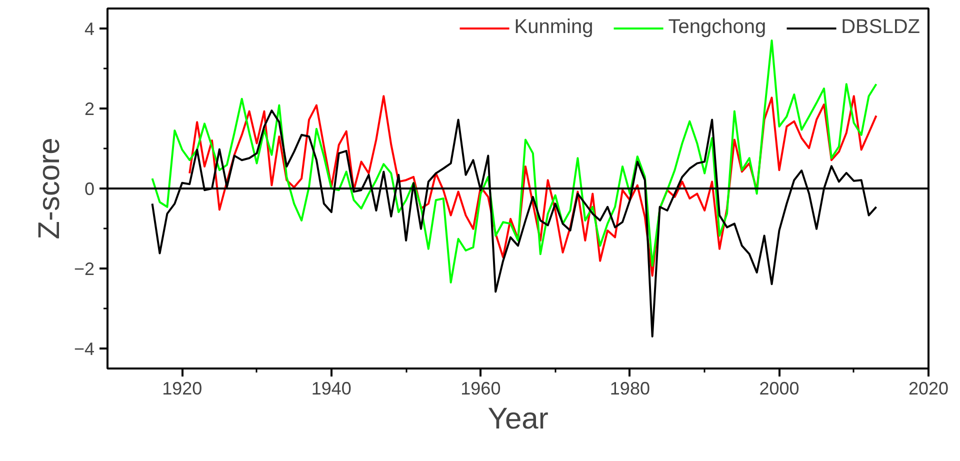  What do you see at coordinates (84, 349) in the screenshot?
I see `y-tick-label: −4` at bounding box center [84, 349].